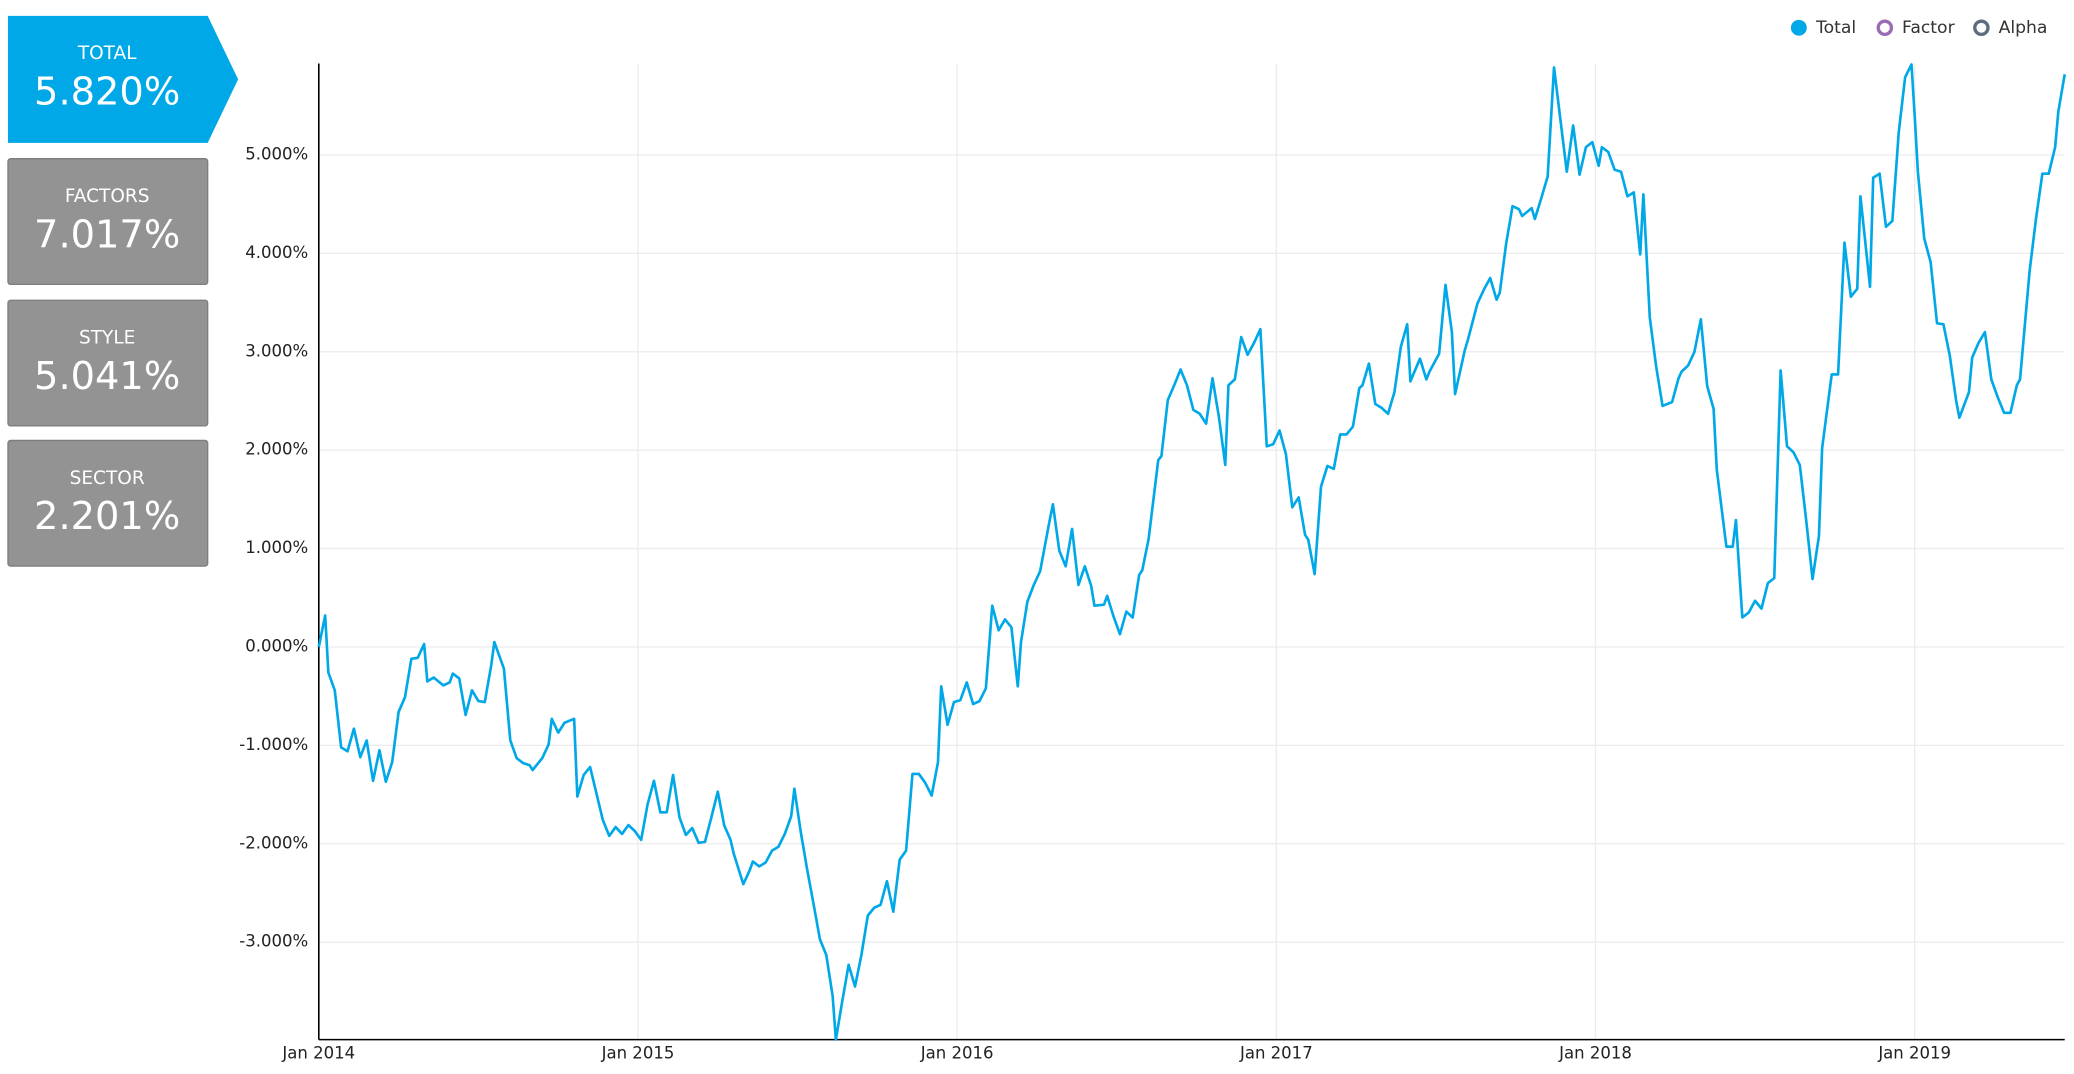 The height and width of the screenshot is (1074, 2074). What do you see at coordinates (273, 941) in the screenshot?
I see `y-tick-label: -3.000%` at bounding box center [273, 941].